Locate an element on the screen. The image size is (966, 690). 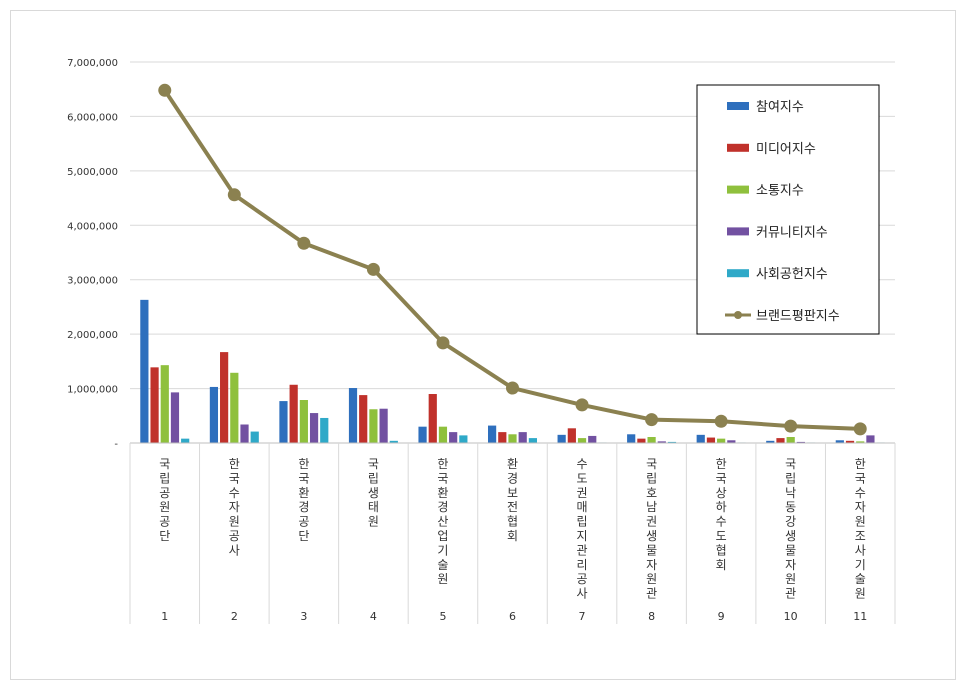
bar-미디어지수-6 is located at coordinates (502, 437).